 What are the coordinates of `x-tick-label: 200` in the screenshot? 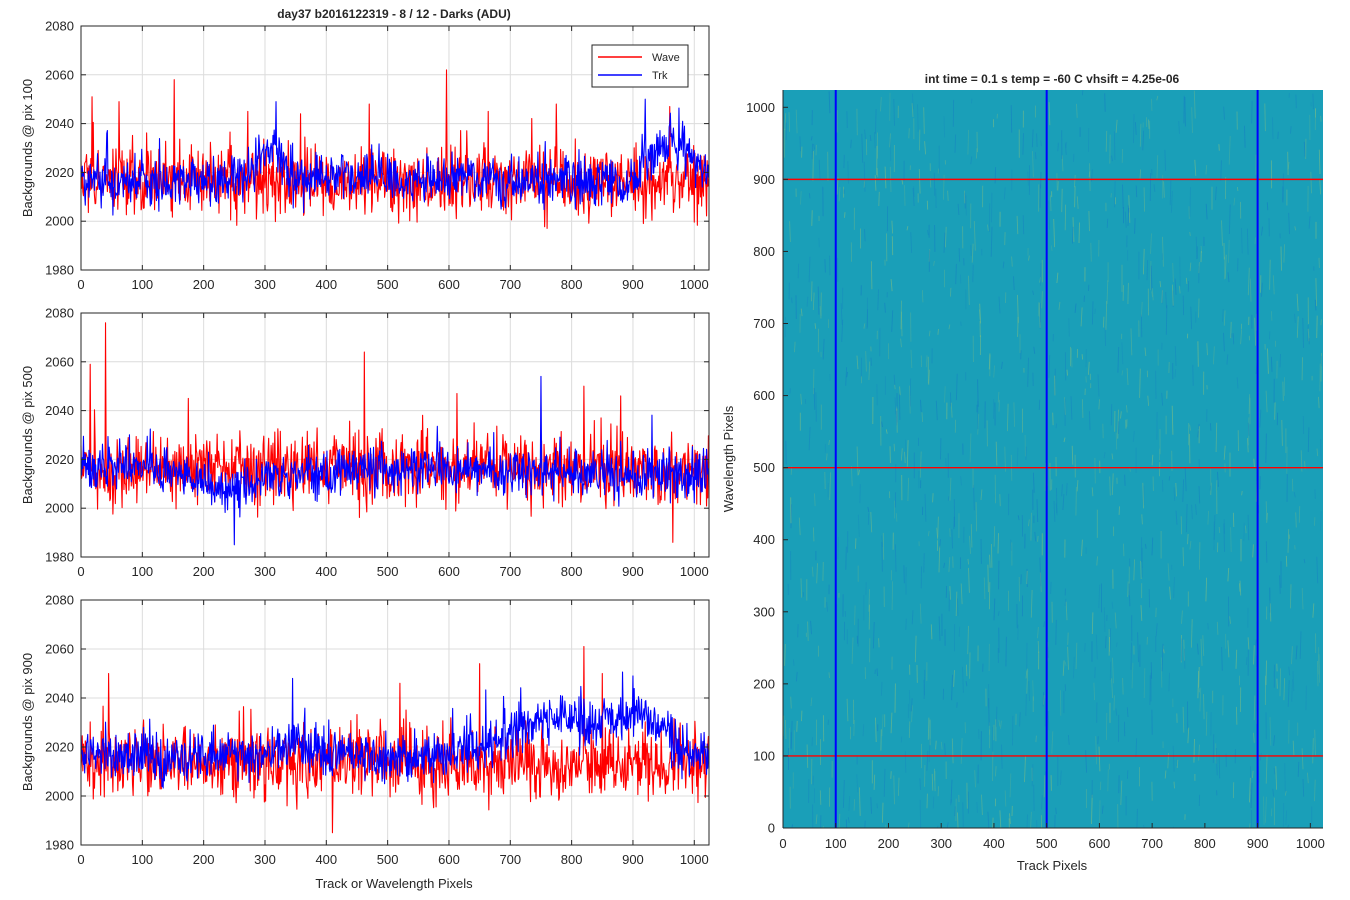 It's located at (204, 859).